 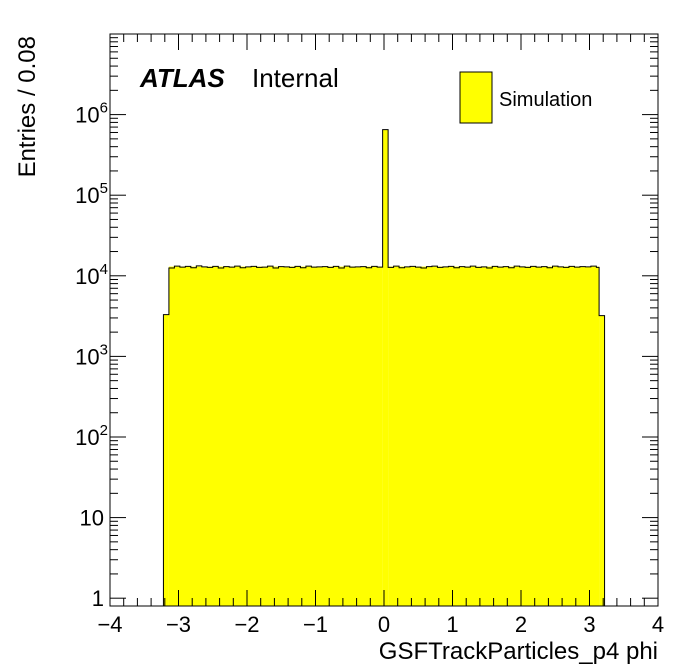 I want to click on x-tick-label: 3, so click(x=589, y=624).